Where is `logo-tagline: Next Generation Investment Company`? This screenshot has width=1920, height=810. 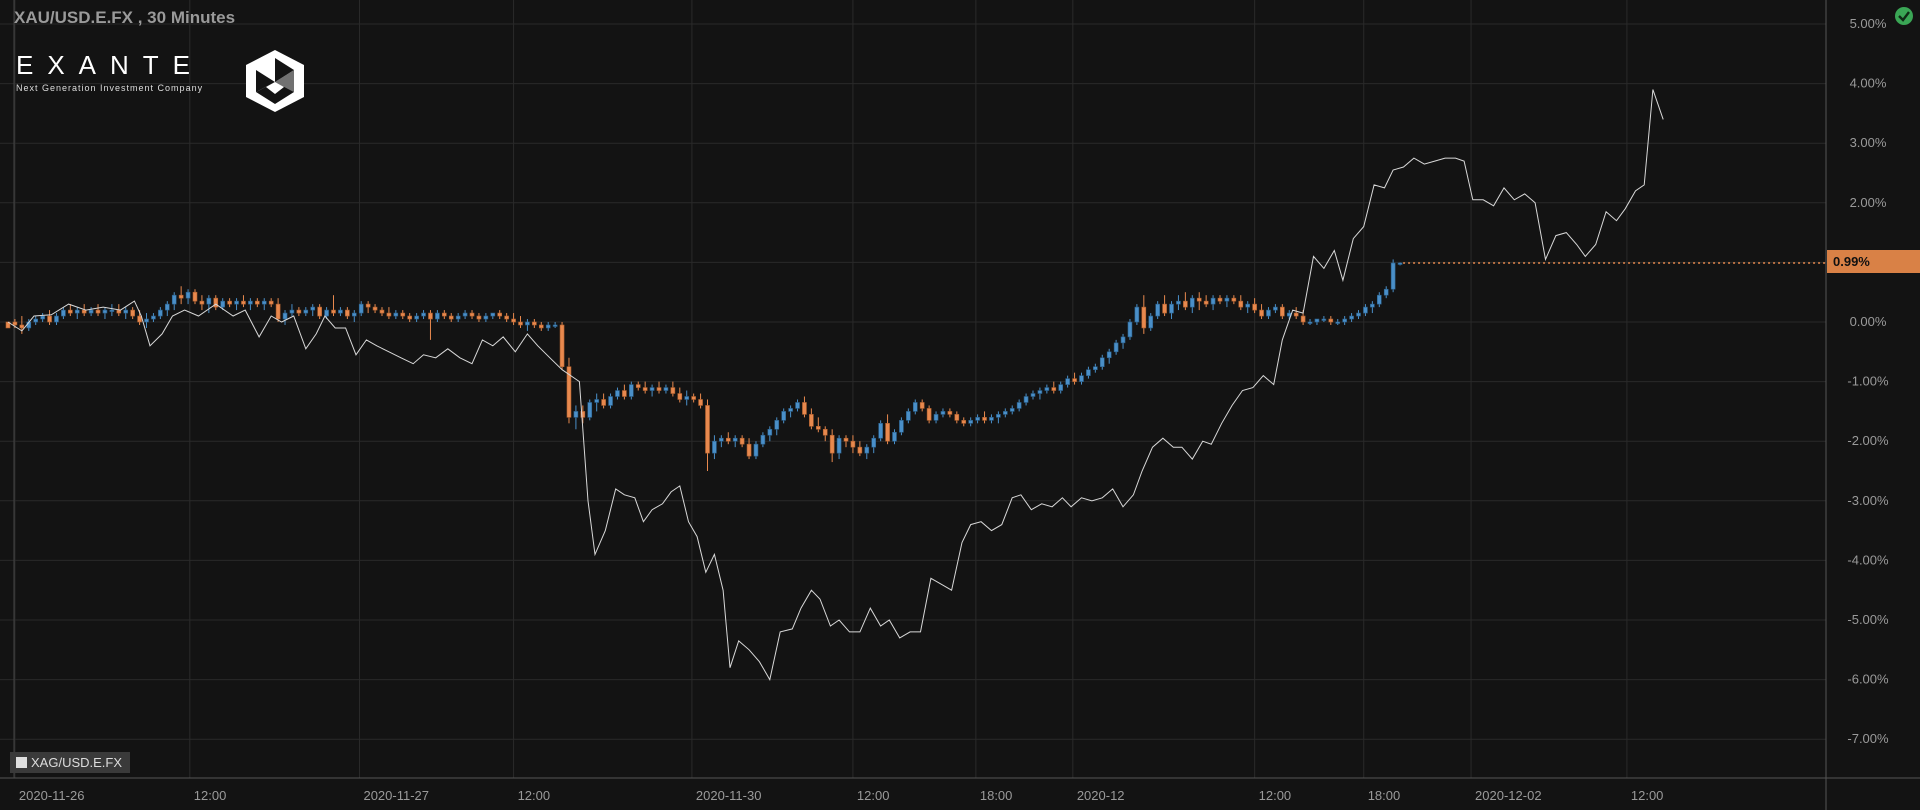
logo-tagline: Next Generation Investment Company is located at coordinates (110, 88).